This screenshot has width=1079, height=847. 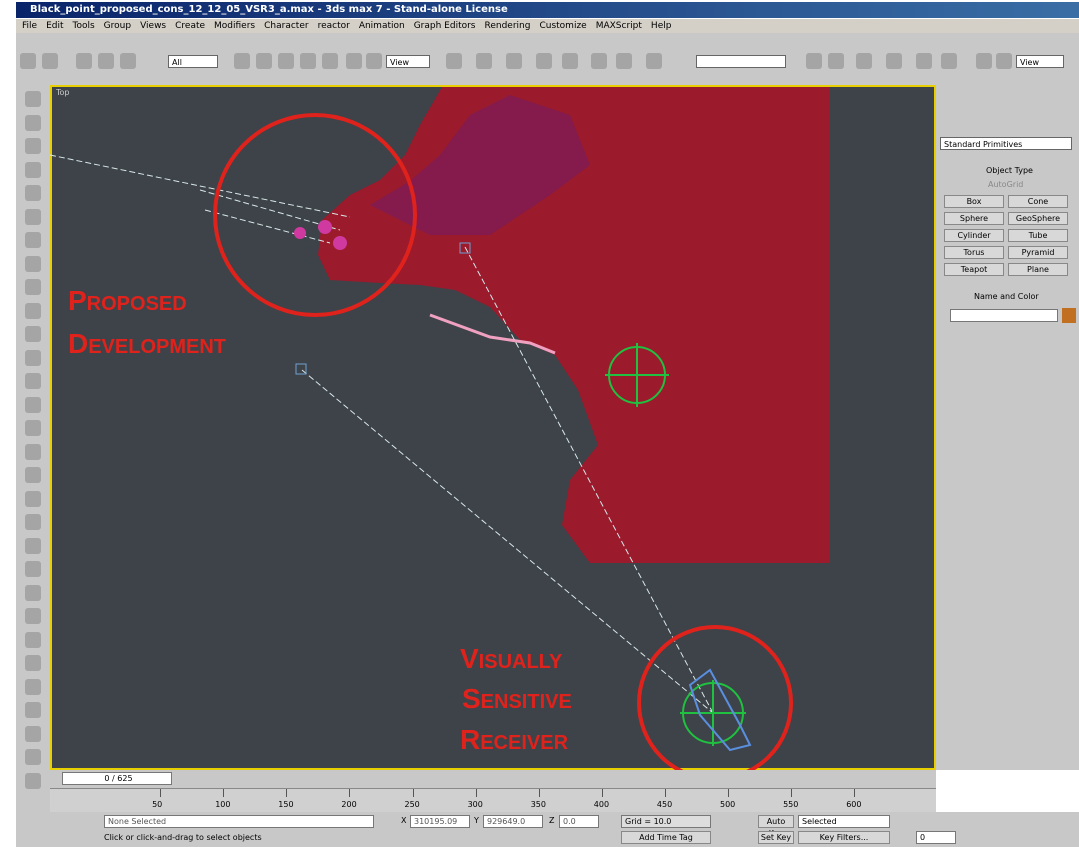 I want to click on name-field, so click(x=1004, y=315).